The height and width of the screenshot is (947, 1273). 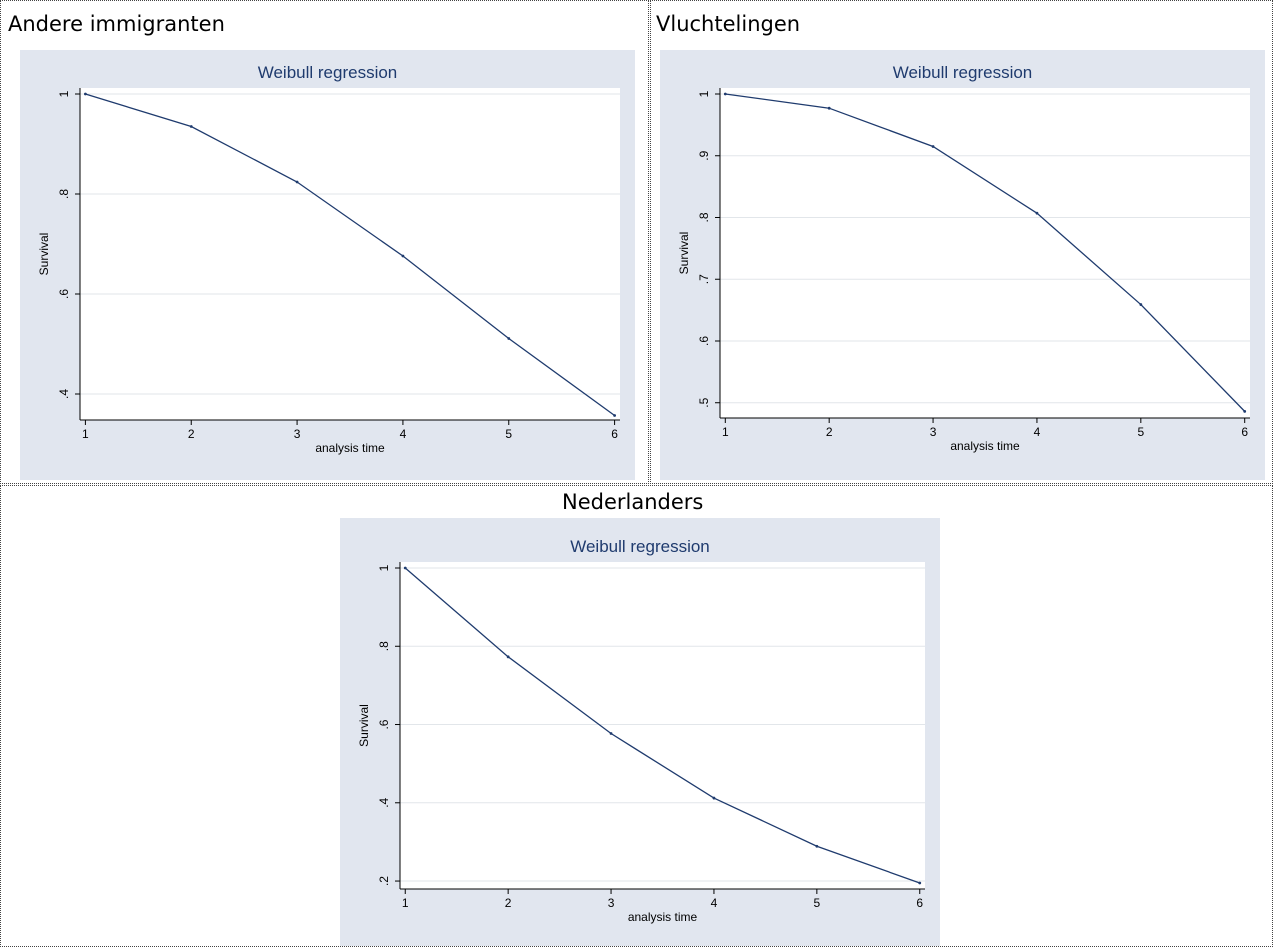 I want to click on y-tick-label: .5, so click(x=704, y=402).